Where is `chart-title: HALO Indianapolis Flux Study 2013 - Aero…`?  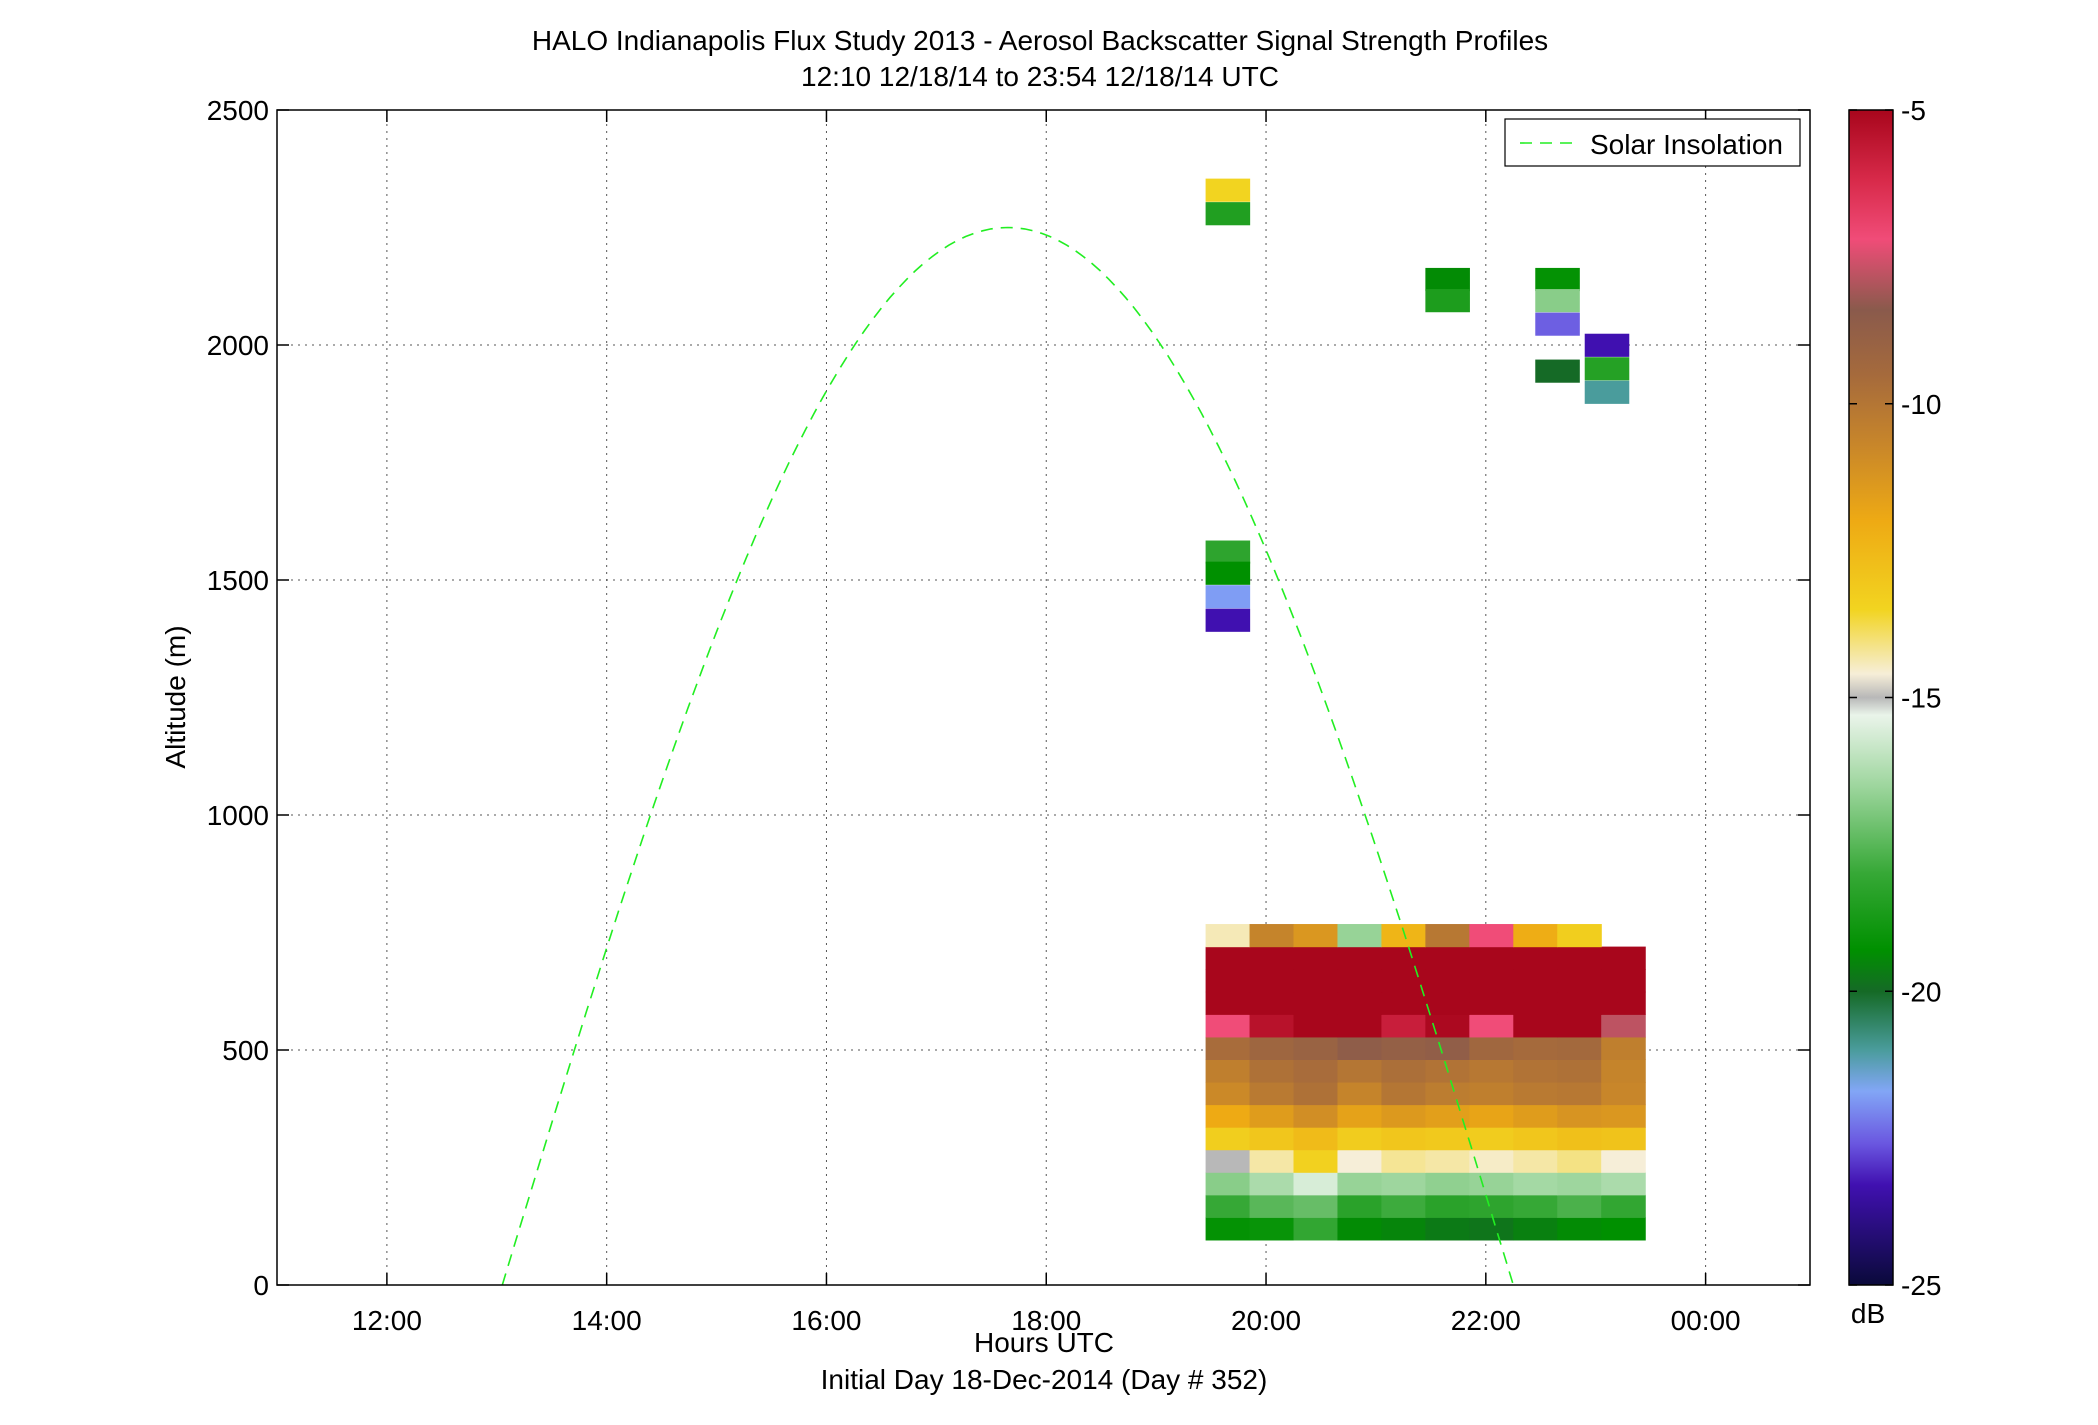
chart-title: HALO Indianapolis Flux Study 2013 - Aero… is located at coordinates (1040, 40).